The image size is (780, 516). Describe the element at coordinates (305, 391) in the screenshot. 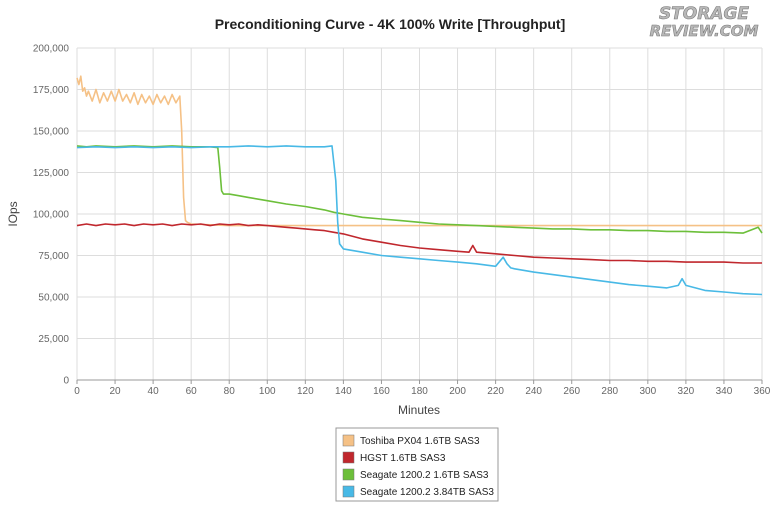

I see `x-tick-label: 120` at that location.